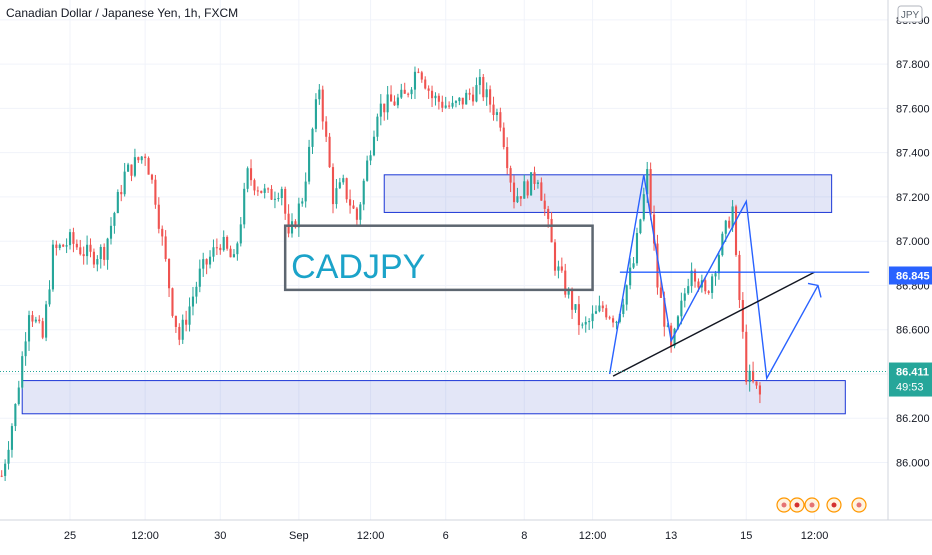 Image resolution: width=932 pixels, height=555 pixels. What do you see at coordinates (358, 267) in the screenshot?
I see `watermark-label: CADJPY` at bounding box center [358, 267].